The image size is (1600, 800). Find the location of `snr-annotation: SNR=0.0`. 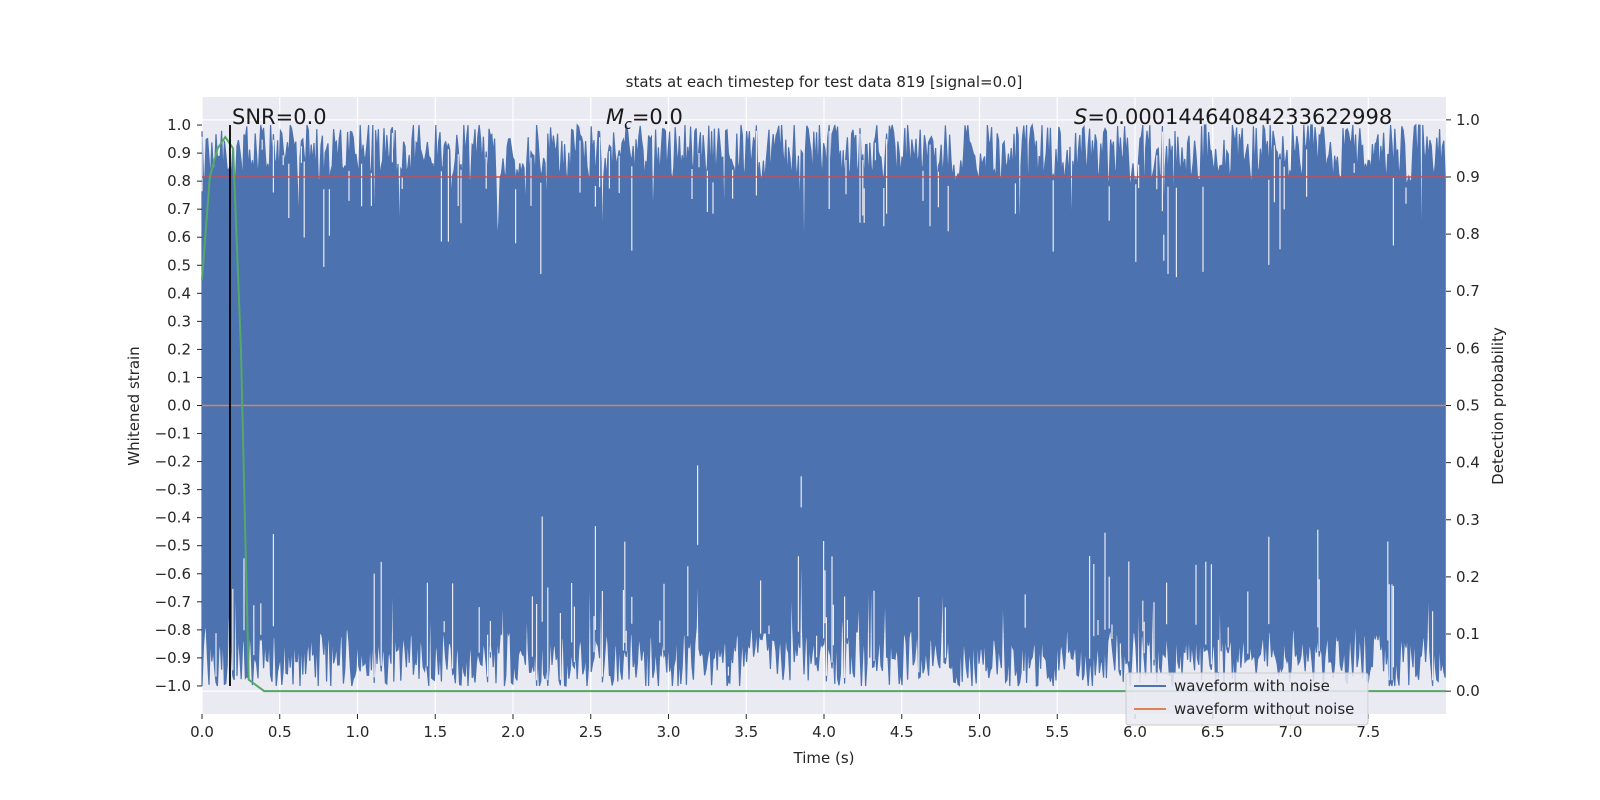

snr-annotation: SNR=0.0 is located at coordinates (279, 117).